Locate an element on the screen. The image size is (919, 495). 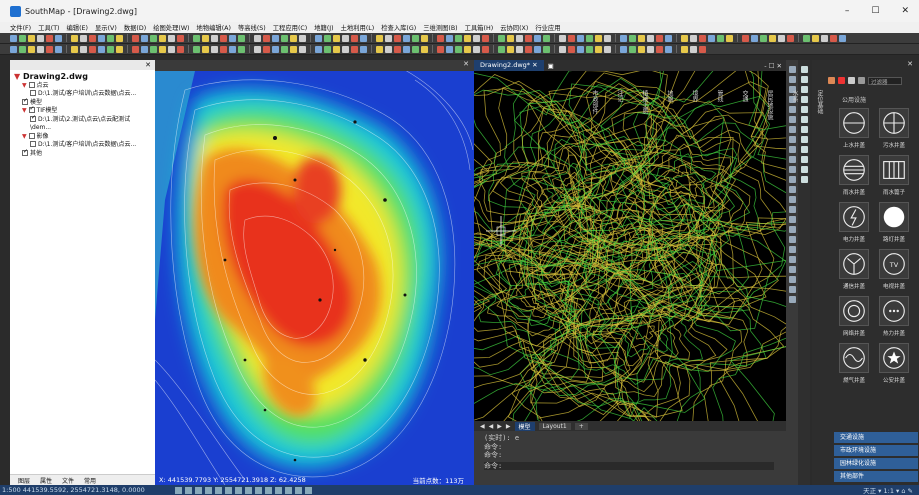
minimize-button: – is located at coordinates (847, 11).